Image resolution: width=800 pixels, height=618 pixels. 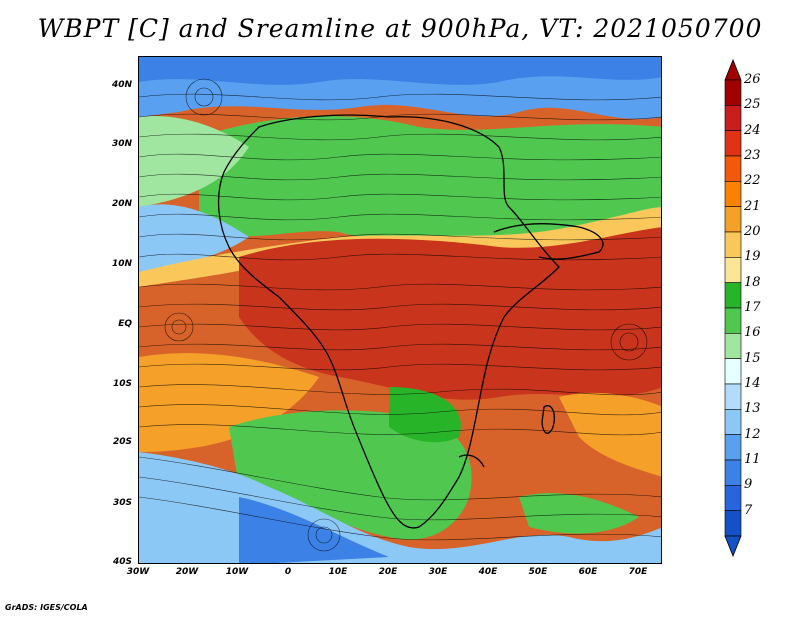 What do you see at coordinates (237, 572) in the screenshot?
I see `lon-label: 10W` at bounding box center [237, 572].